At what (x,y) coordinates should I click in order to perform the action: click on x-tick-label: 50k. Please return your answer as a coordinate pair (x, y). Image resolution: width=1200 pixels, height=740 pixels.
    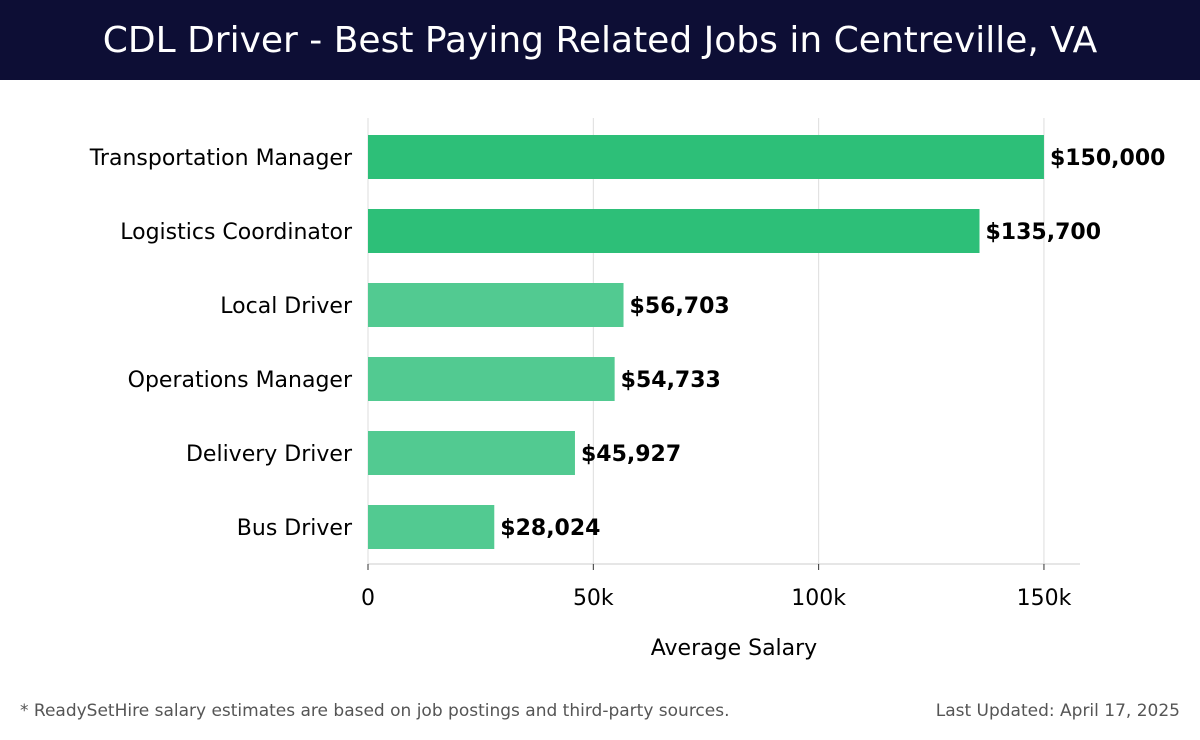
    Looking at the image, I should click on (593, 598).